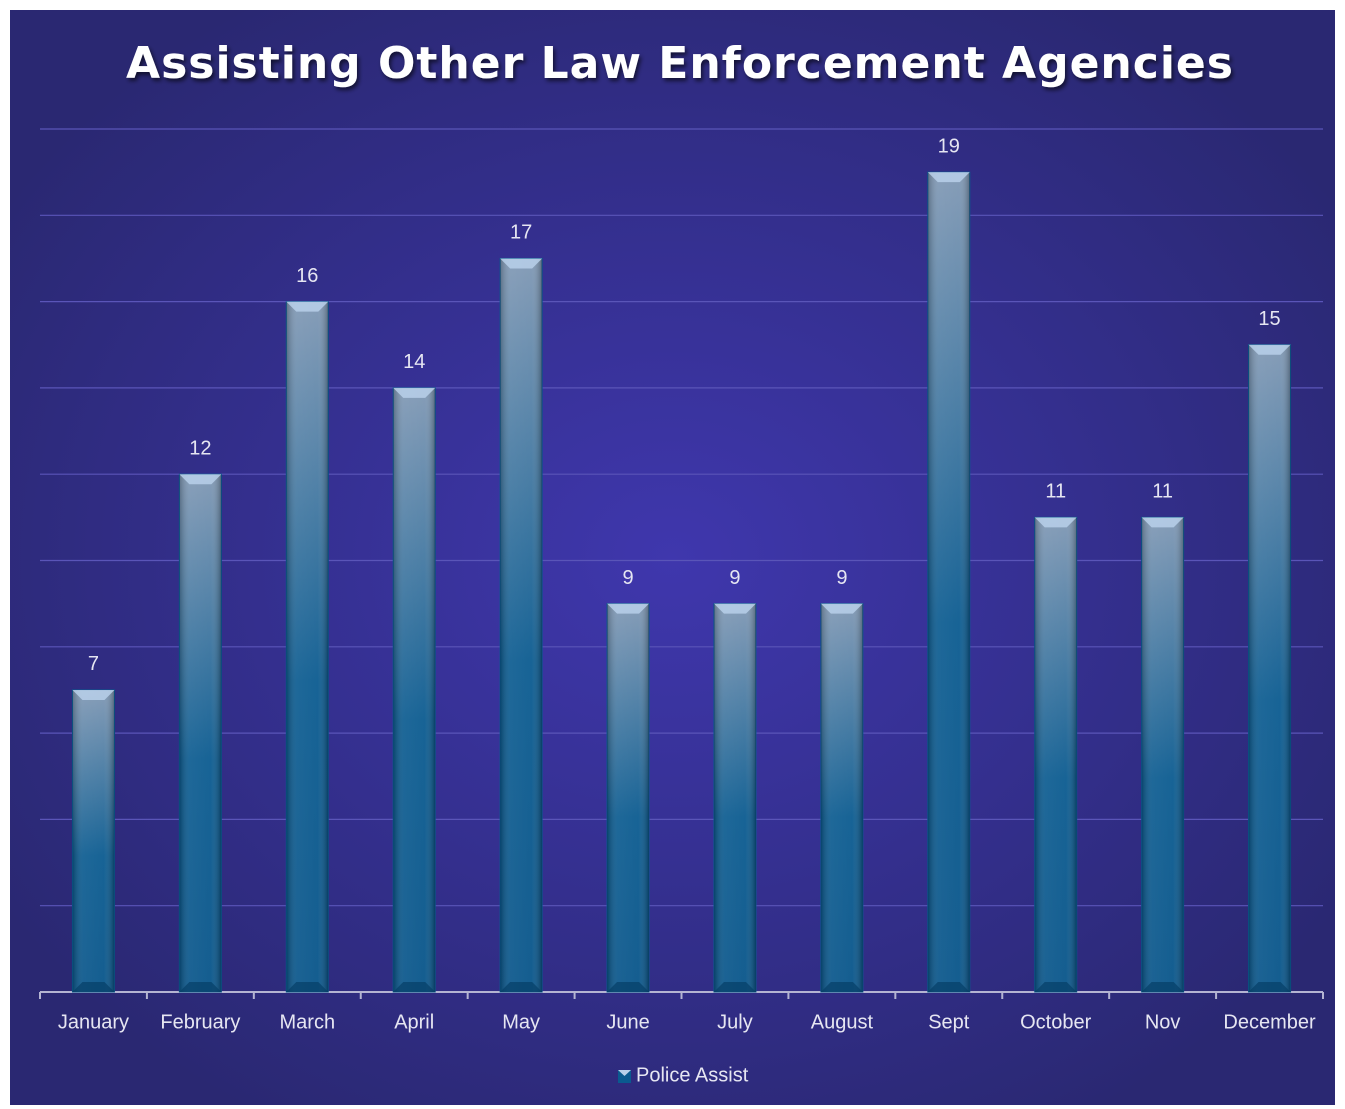  What do you see at coordinates (307, 276) in the screenshot?
I see `data-label: 16` at bounding box center [307, 276].